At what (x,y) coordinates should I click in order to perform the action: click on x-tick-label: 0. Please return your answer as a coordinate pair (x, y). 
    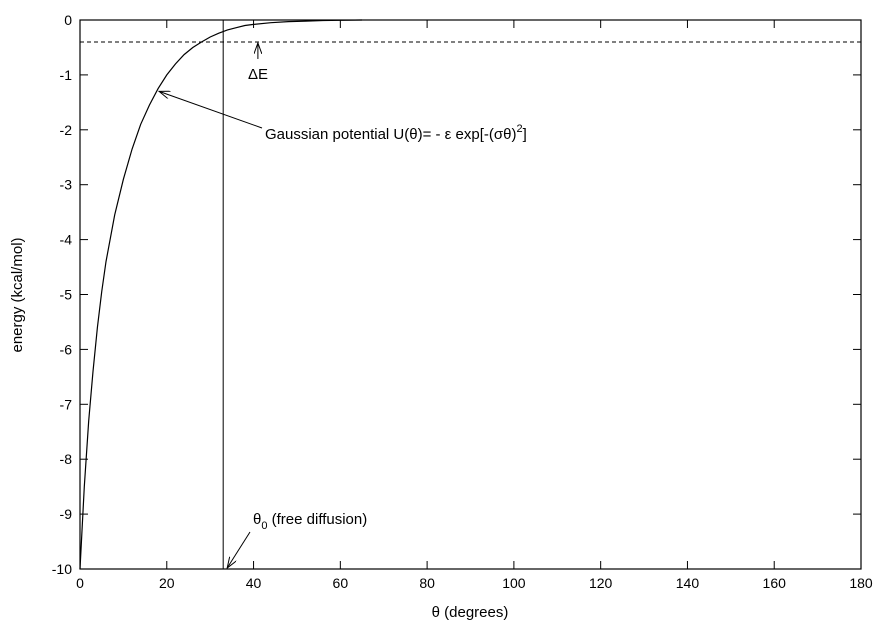
    Looking at the image, I should click on (80, 583).